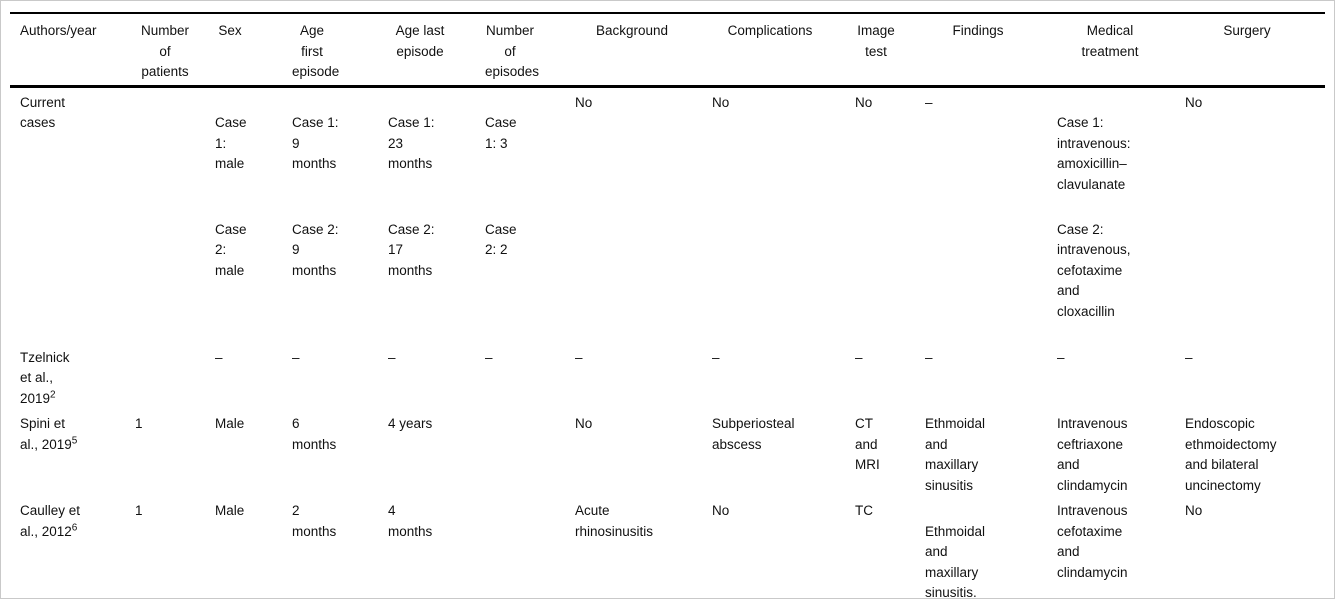  I want to click on cell-image-test: TC, so click(864, 510).